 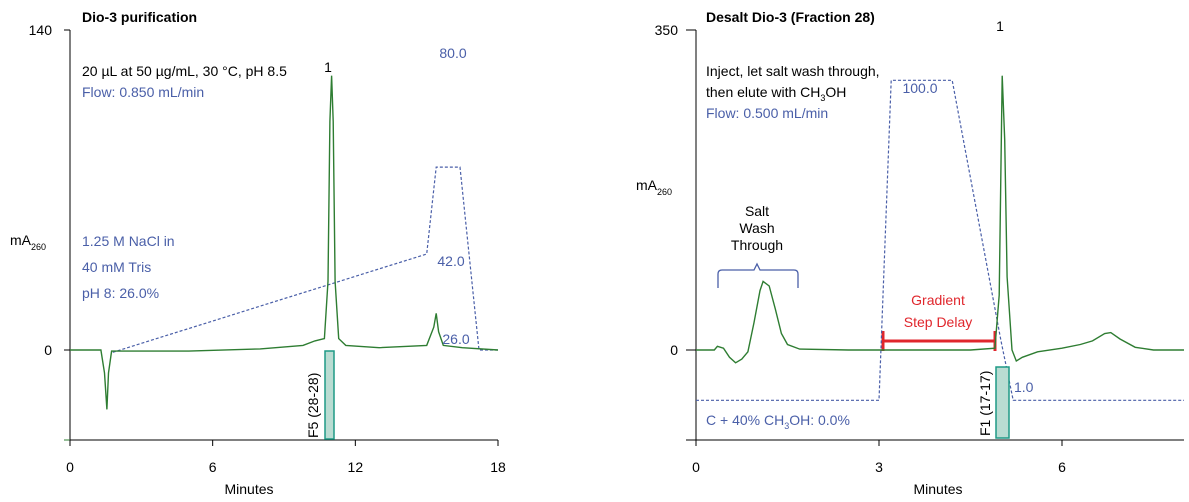 I want to click on panel1-gradient-line, so click(x=305, y=259).